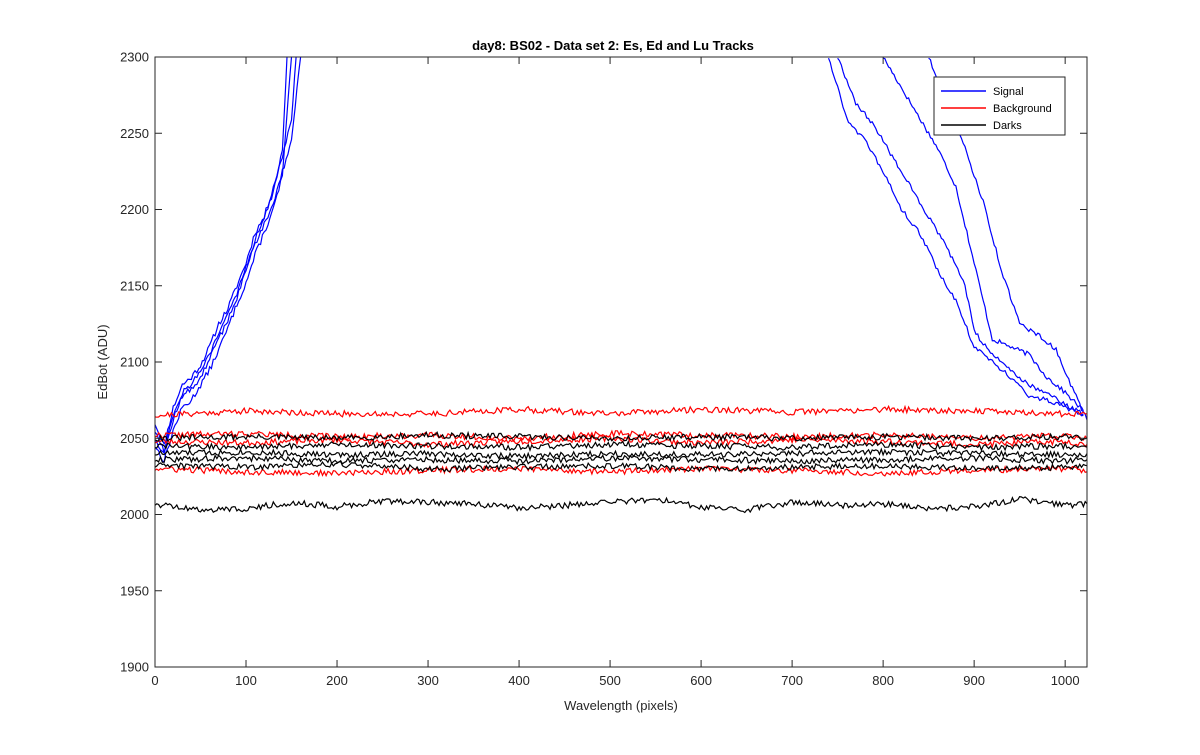 This screenshot has width=1200, height=755. Describe the element at coordinates (883, 680) in the screenshot. I see `x-tick-label: 800` at that location.